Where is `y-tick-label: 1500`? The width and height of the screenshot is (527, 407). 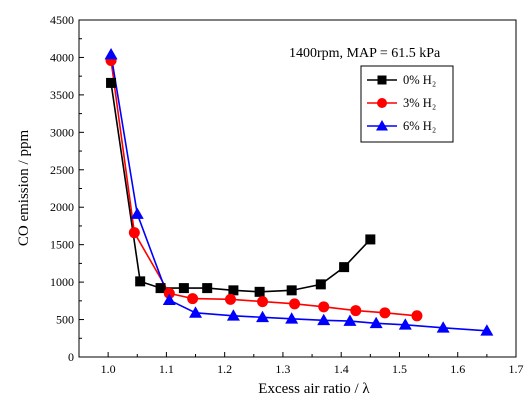 y-tick-label: 1500 is located at coordinates (62, 245).